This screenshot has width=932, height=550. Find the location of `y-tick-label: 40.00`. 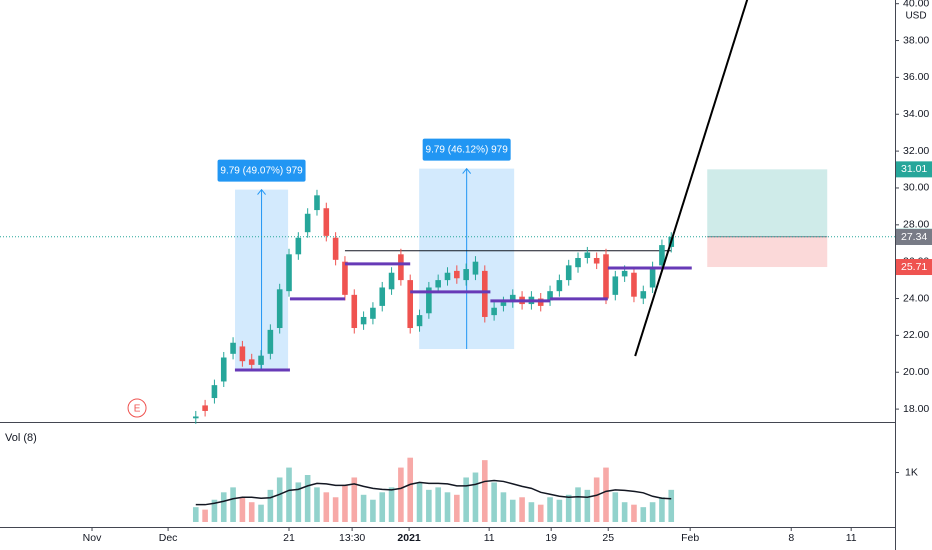

y-tick-label: 40.00 is located at coordinates (916, 4).